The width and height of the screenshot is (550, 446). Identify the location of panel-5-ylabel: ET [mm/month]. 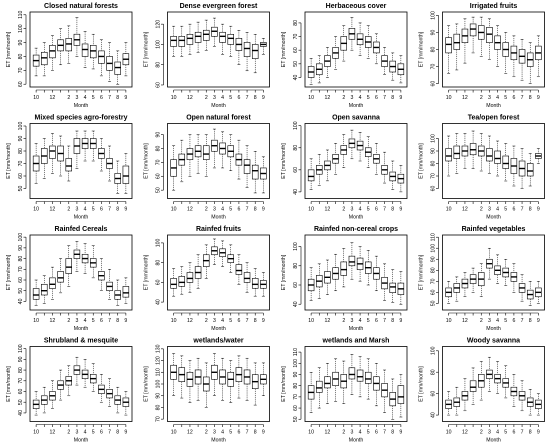
(147, 161).